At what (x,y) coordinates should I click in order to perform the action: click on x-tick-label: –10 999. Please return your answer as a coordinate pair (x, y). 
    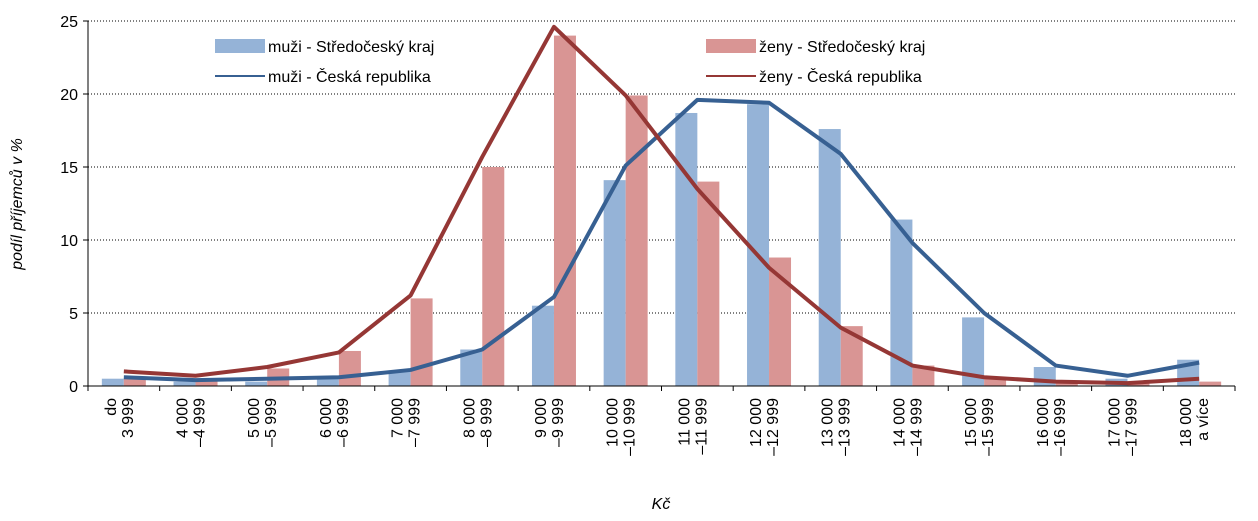
    Looking at the image, I should click on (630, 427).